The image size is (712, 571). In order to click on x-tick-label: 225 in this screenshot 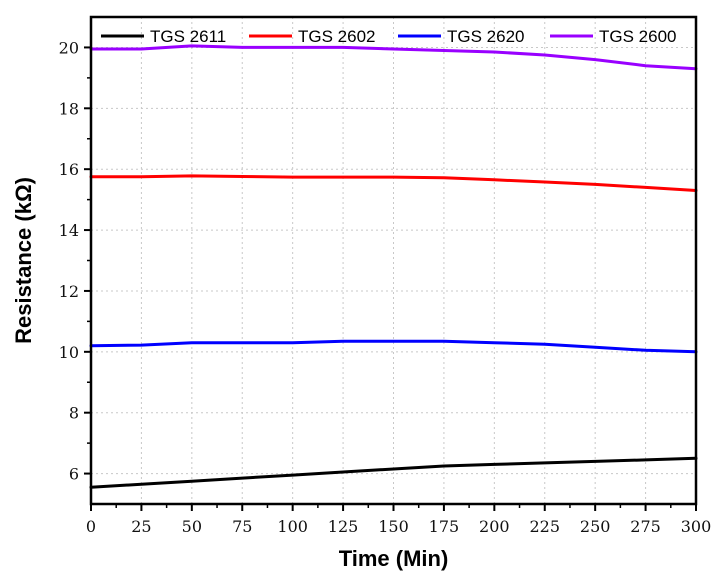, I will do `click(544, 526)`.